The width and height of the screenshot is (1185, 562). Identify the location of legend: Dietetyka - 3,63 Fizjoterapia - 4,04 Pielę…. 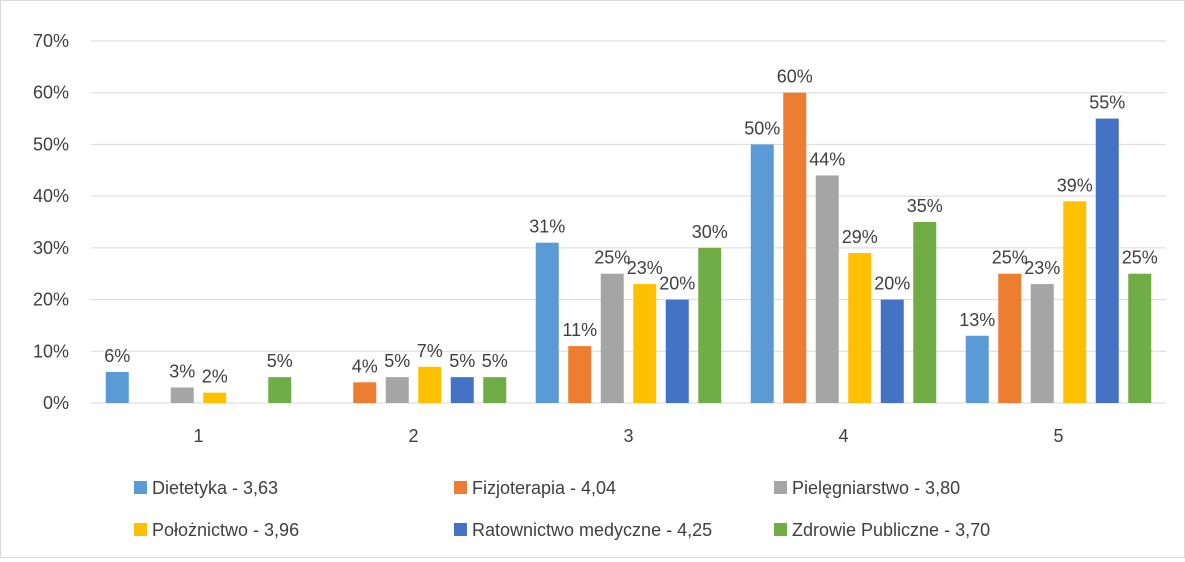
(562, 509).